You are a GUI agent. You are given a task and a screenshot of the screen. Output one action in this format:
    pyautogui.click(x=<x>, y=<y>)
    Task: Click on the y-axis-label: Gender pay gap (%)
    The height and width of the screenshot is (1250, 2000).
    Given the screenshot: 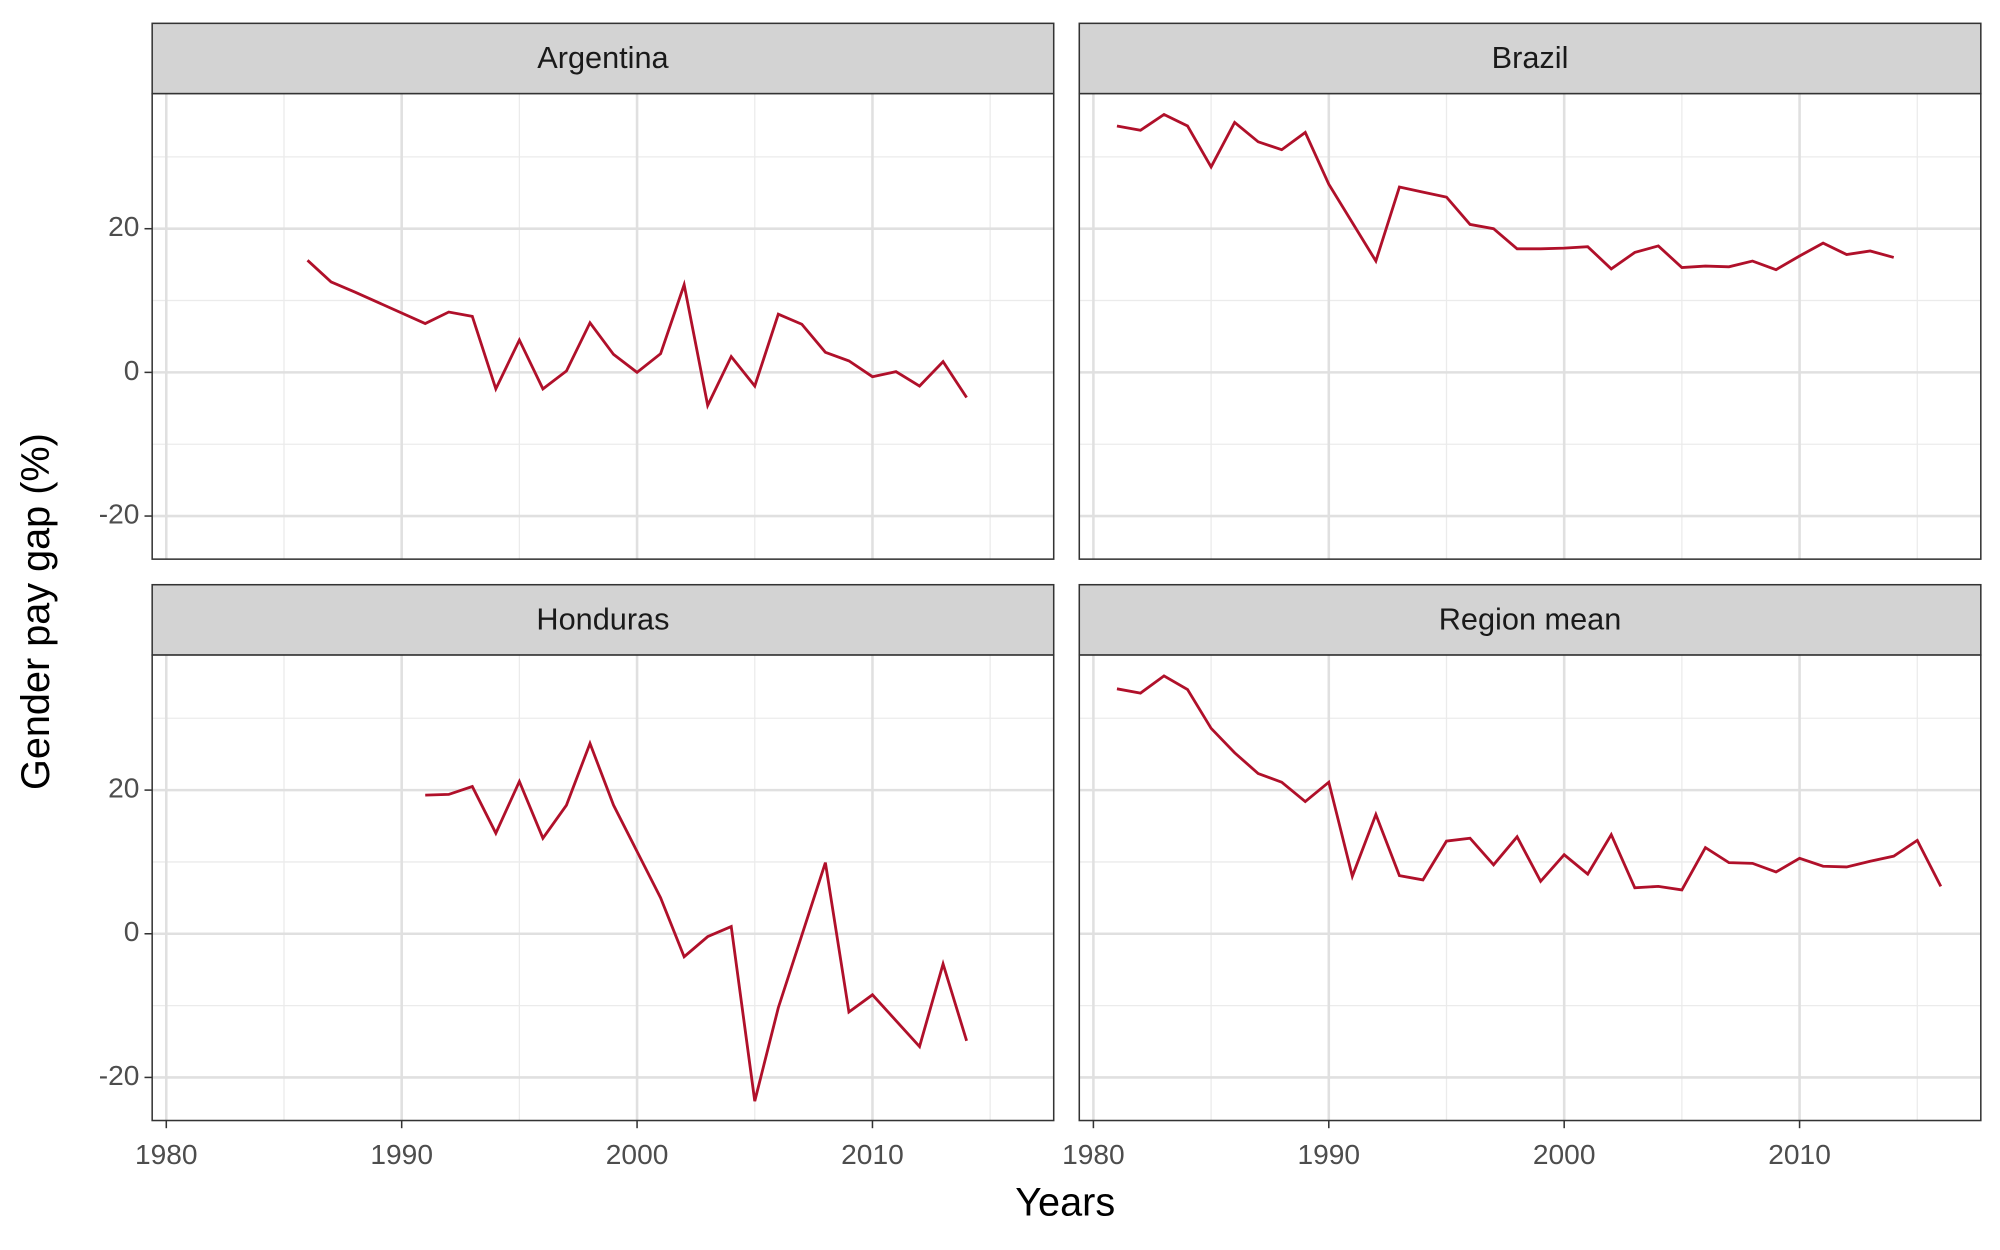 What is the action you would take?
    pyautogui.click(x=36, y=611)
    